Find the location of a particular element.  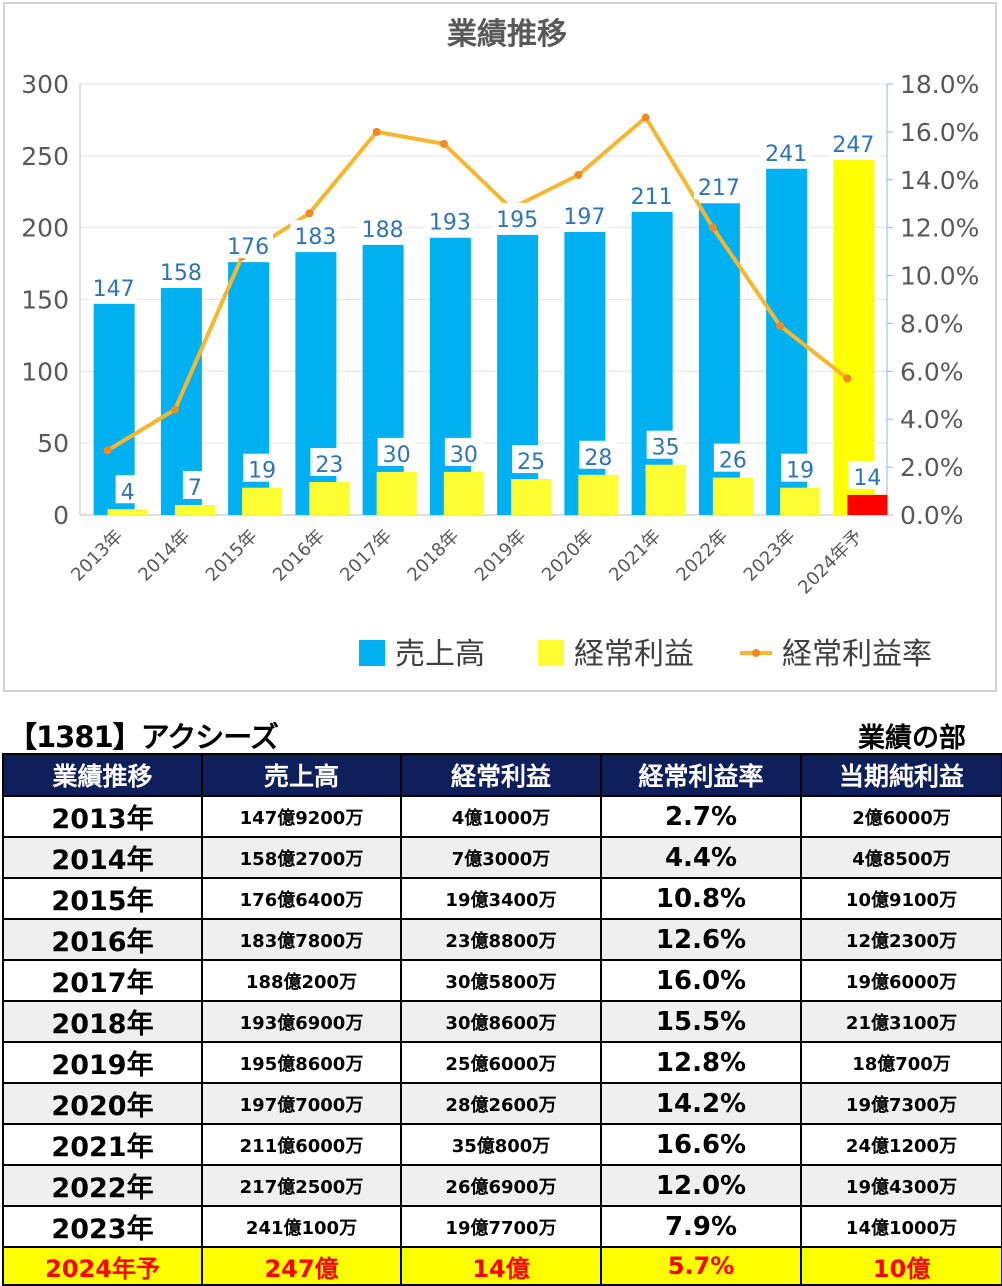

y2-tick-label: 6.0% is located at coordinates (932, 371).